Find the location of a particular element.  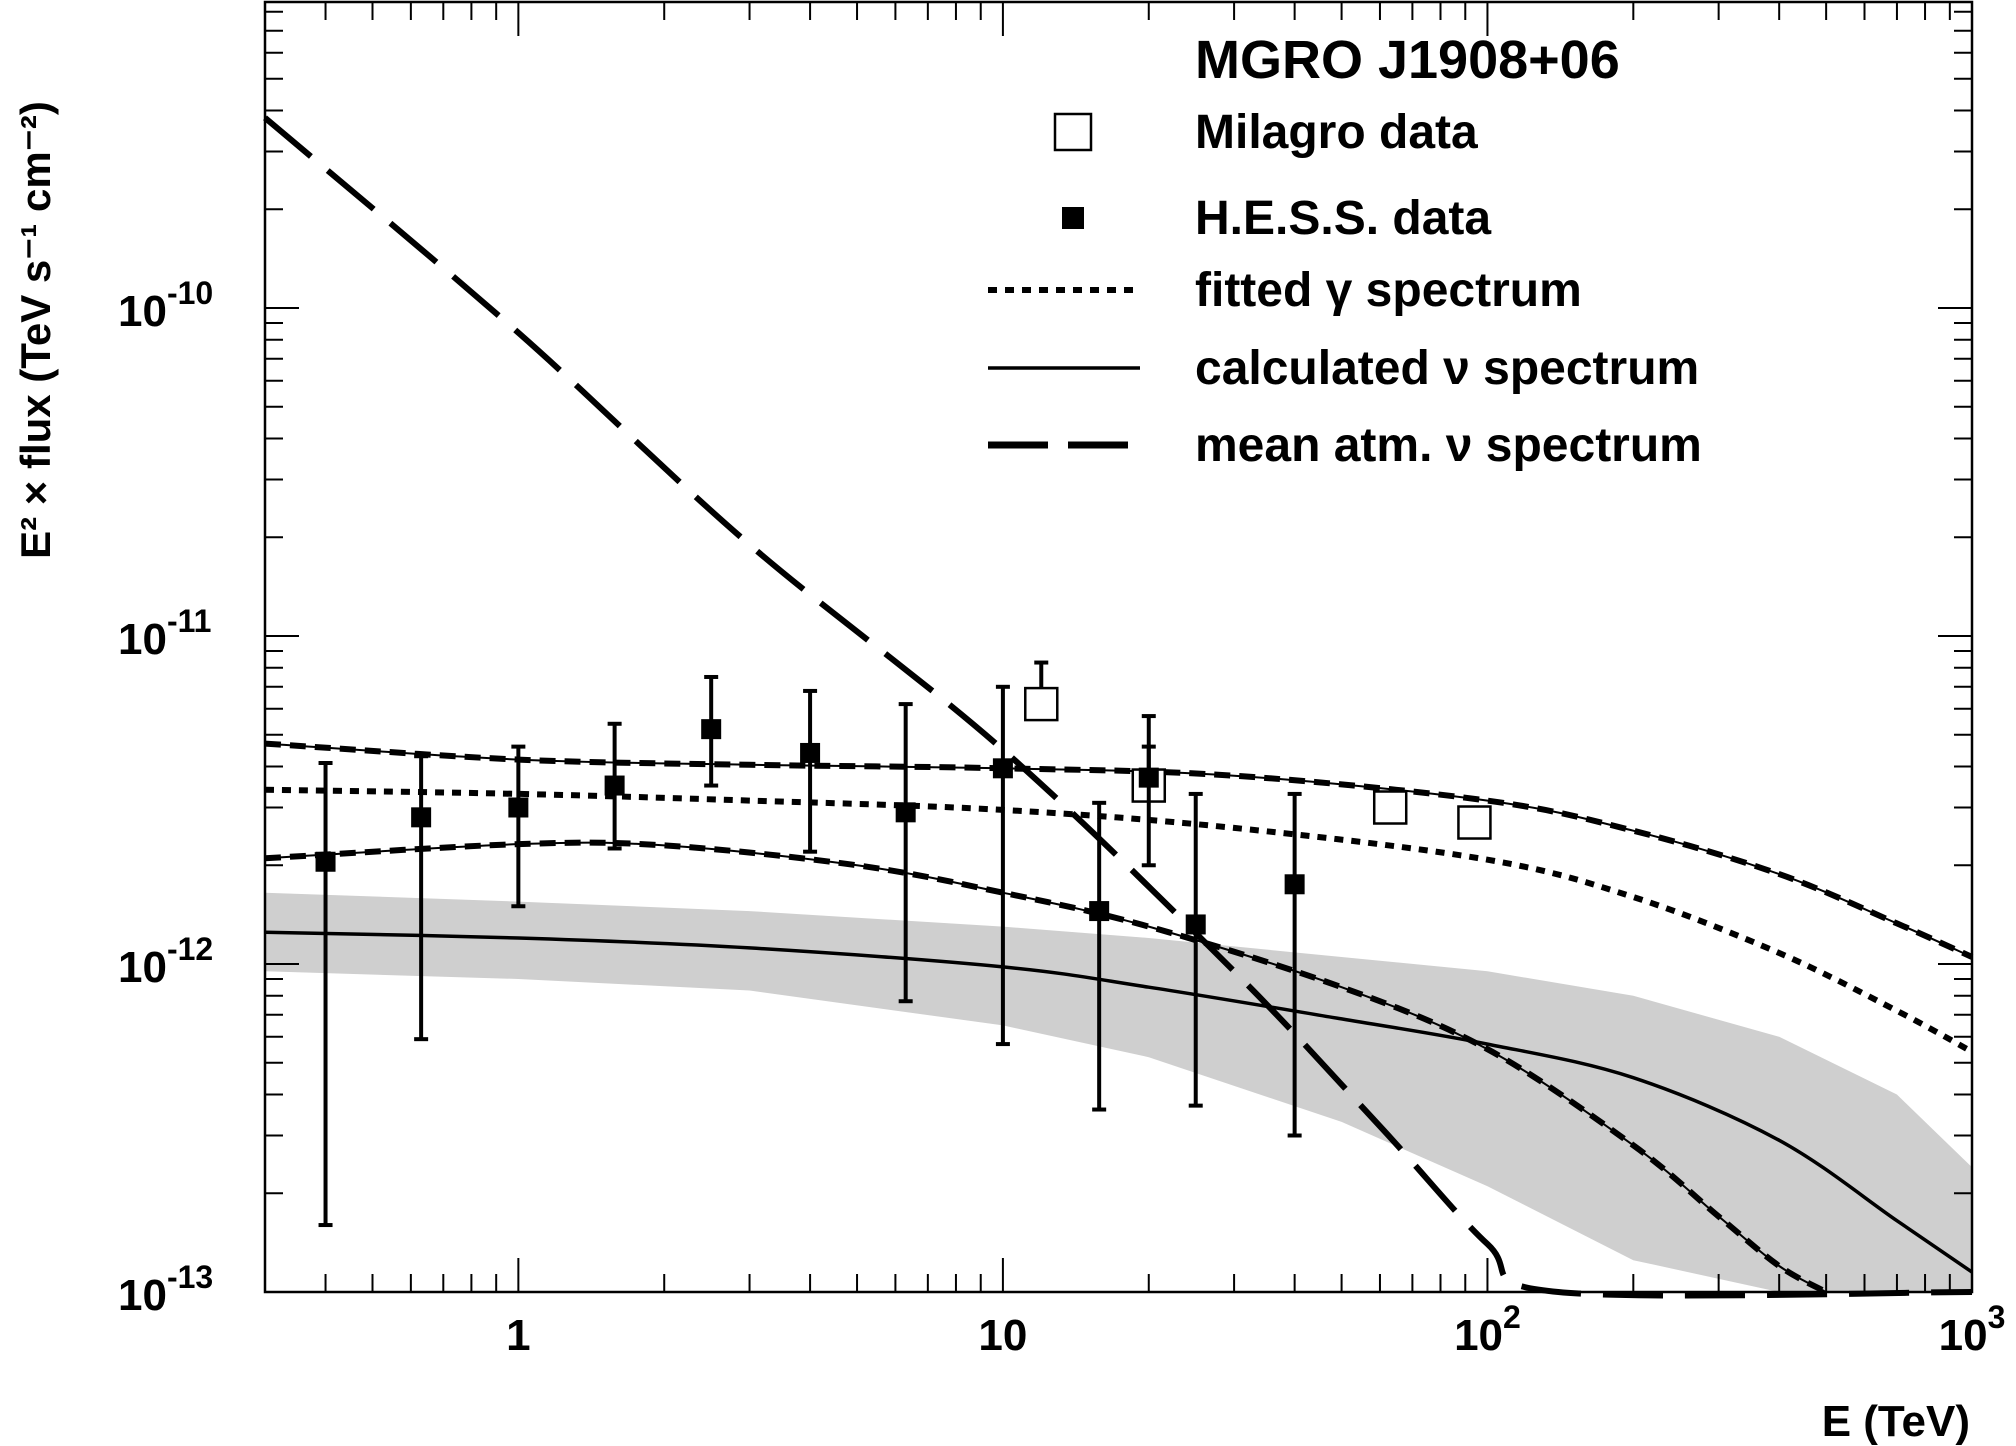

legend-title: MGRO J1908+06 is located at coordinates (1407, 60).